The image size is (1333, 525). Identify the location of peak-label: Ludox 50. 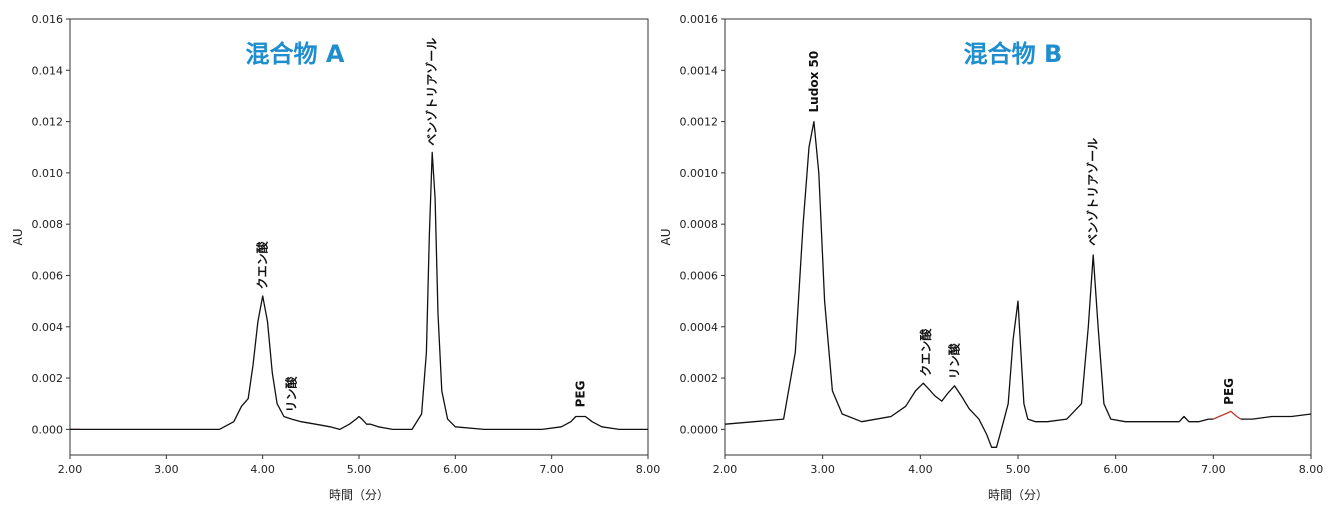
(814, 82).